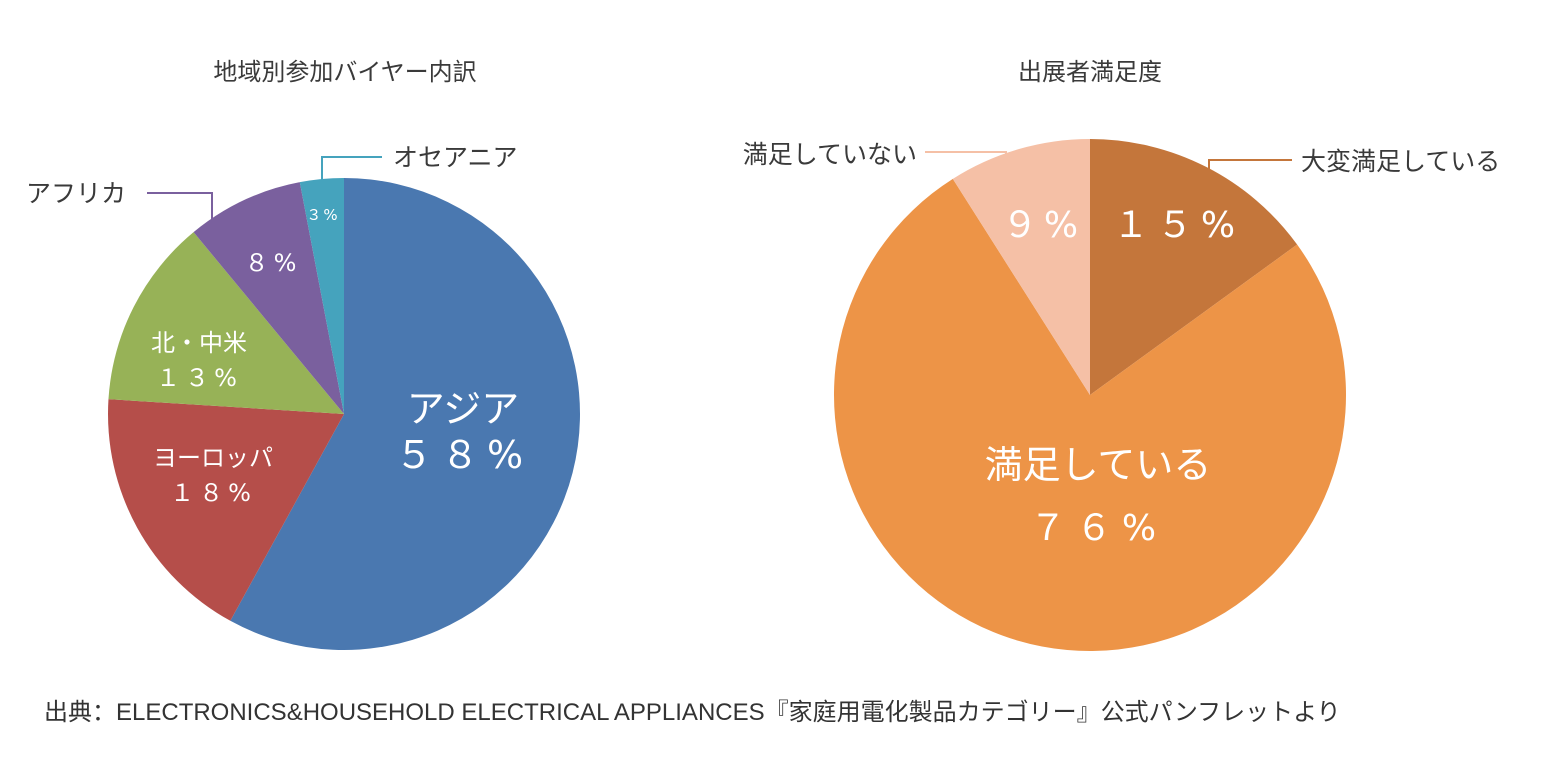  What do you see at coordinates (455, 157) in the screenshot?
I see `label-oceania: オセアニア` at bounding box center [455, 157].